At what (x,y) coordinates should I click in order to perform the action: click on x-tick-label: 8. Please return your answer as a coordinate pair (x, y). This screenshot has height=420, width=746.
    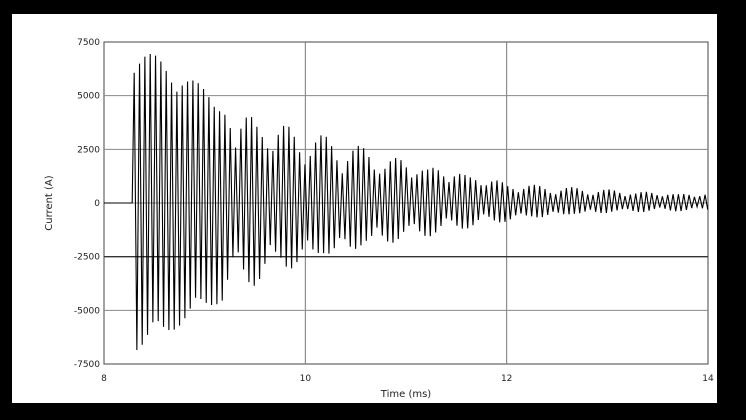
    Looking at the image, I should click on (104, 379).